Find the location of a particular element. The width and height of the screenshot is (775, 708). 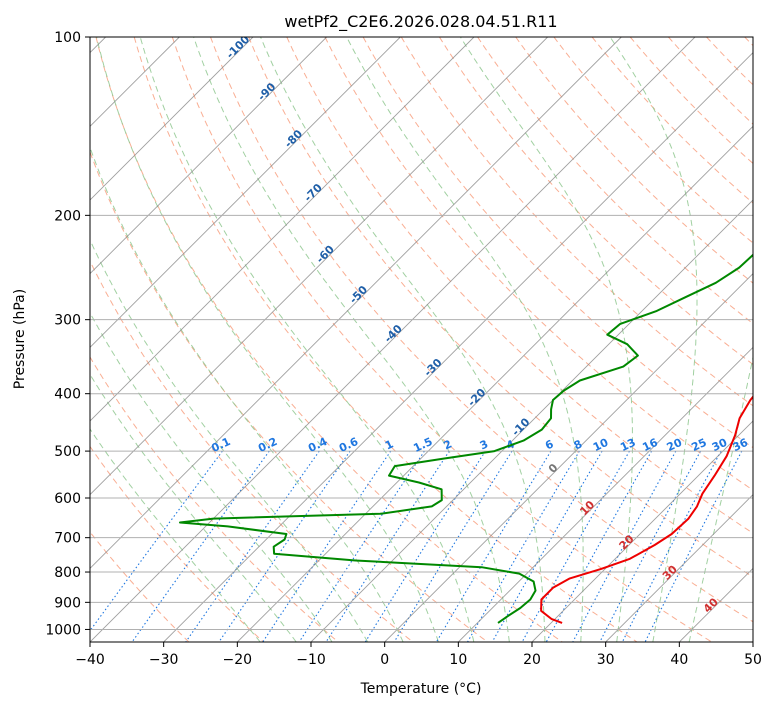

x-tick-label: 20 is located at coordinates (532, 660).